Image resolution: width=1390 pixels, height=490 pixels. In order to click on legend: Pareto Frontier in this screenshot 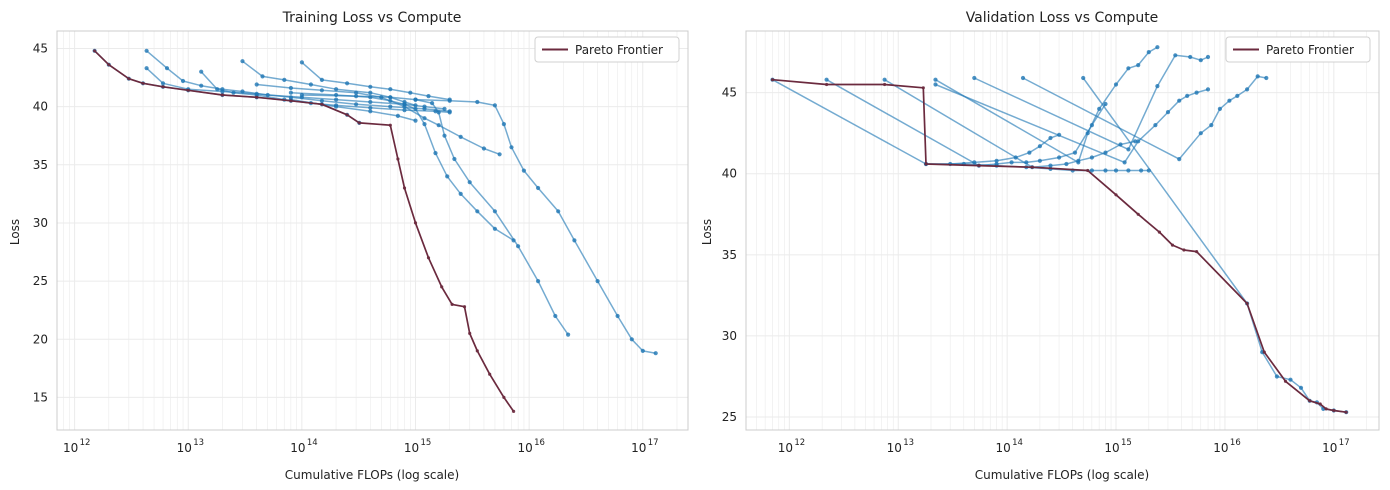, I will do `click(607, 49)`.